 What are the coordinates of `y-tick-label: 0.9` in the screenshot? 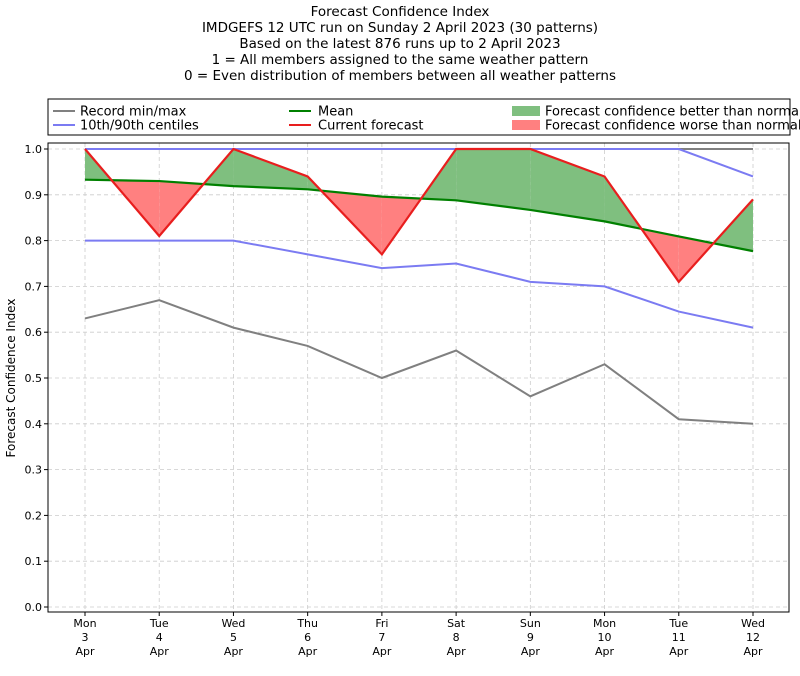 It's located at (34, 195).